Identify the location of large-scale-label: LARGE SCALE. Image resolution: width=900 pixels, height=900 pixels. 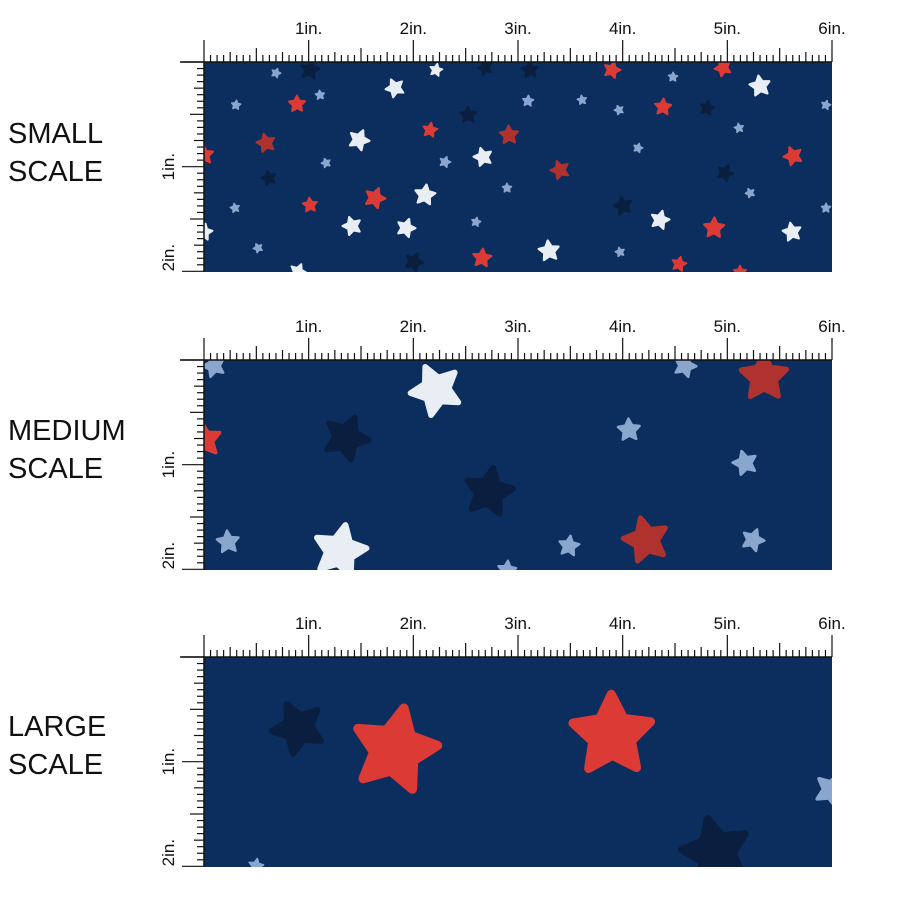
(57, 746).